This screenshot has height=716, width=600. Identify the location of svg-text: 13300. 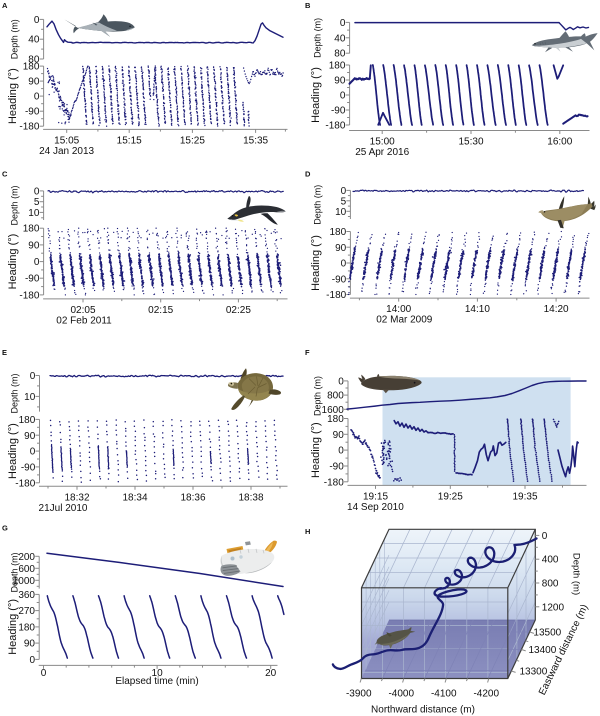
(534, 672).